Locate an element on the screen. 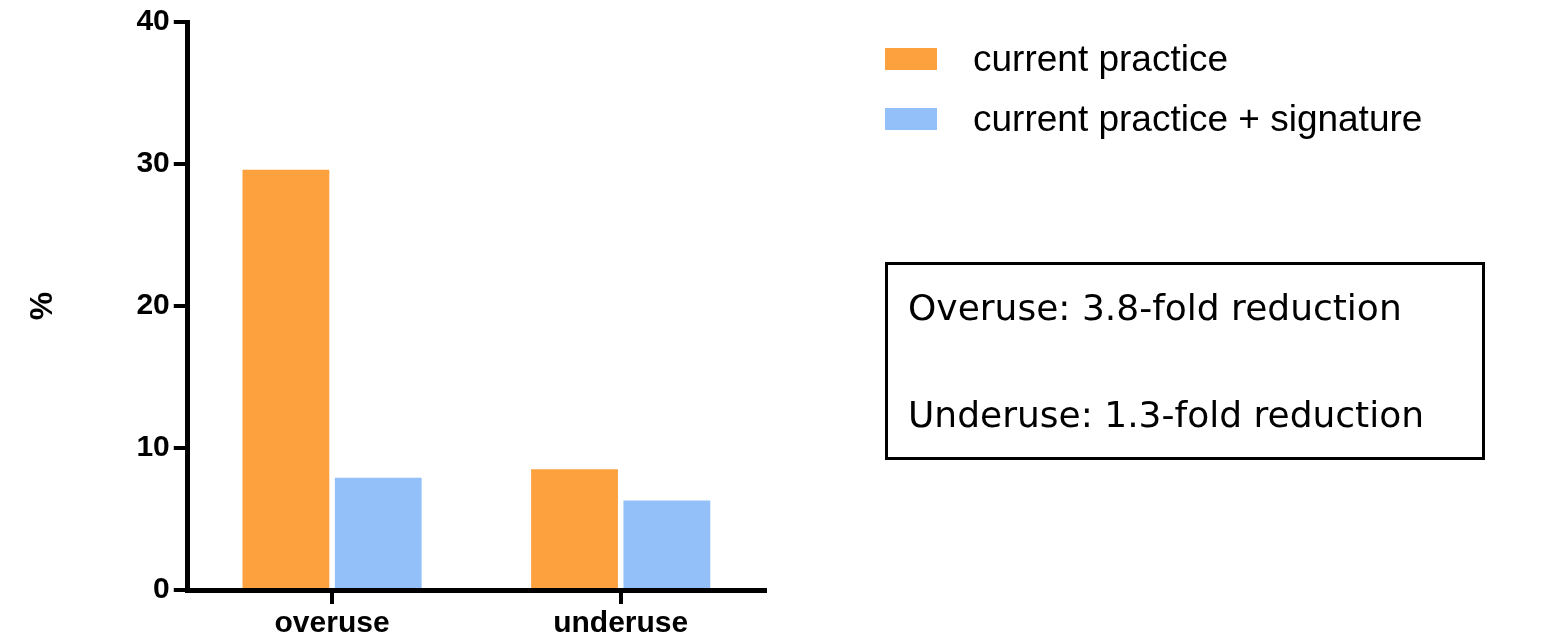 The height and width of the screenshot is (644, 1544). text: Underuse: 1.3-fold reduction is located at coordinates (1167, 414).